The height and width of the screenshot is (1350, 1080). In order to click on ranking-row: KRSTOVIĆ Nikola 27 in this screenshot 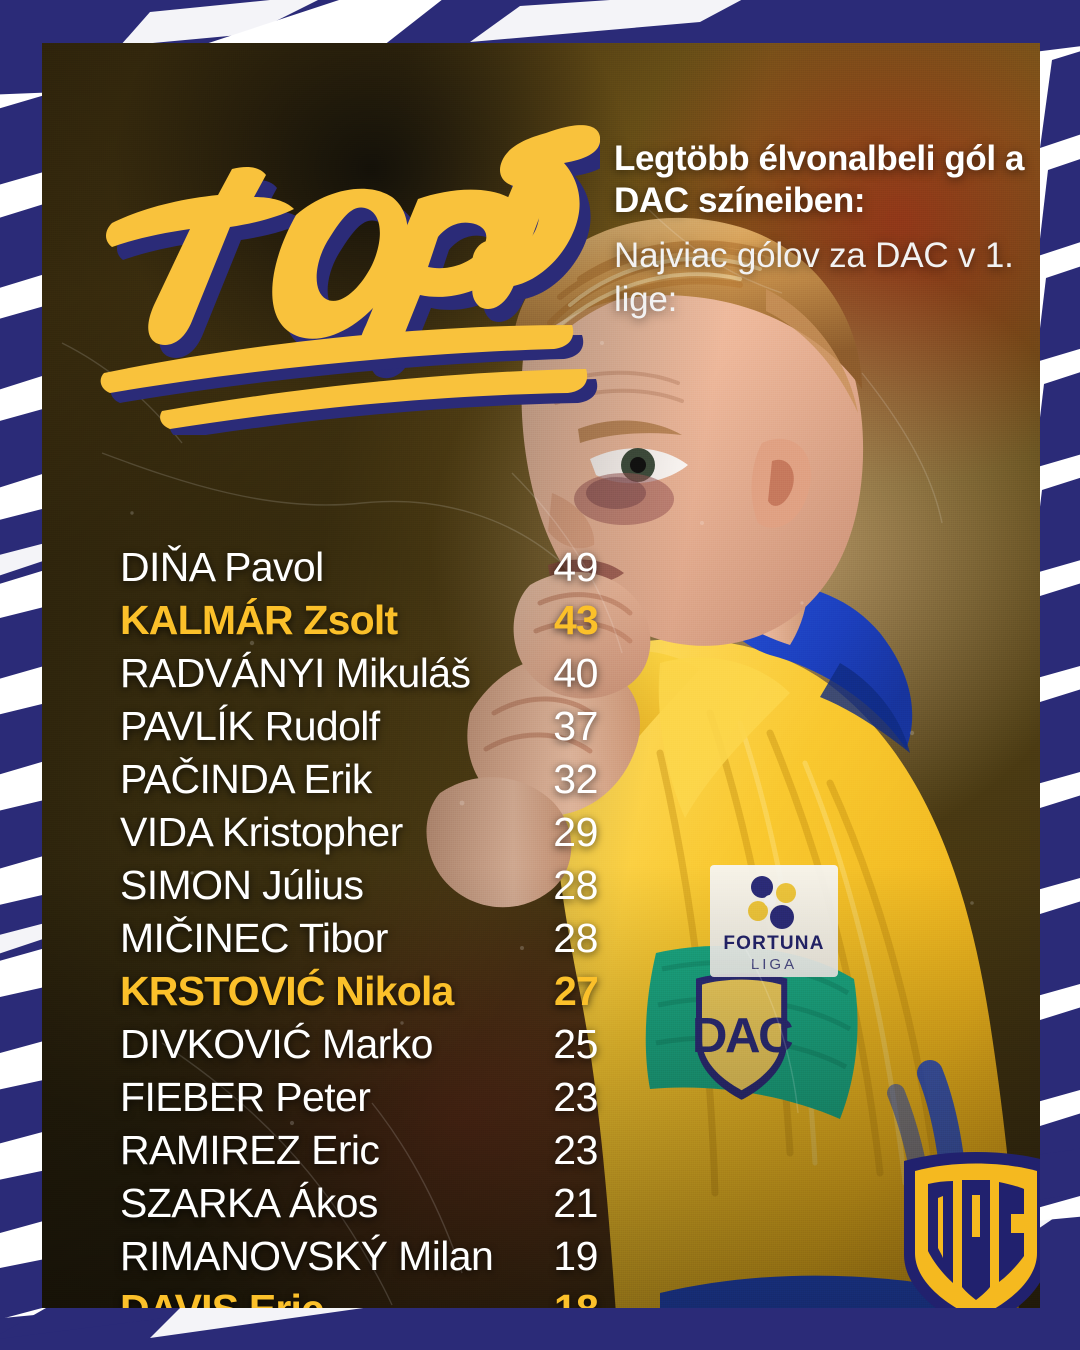, I will do `click(359, 991)`.